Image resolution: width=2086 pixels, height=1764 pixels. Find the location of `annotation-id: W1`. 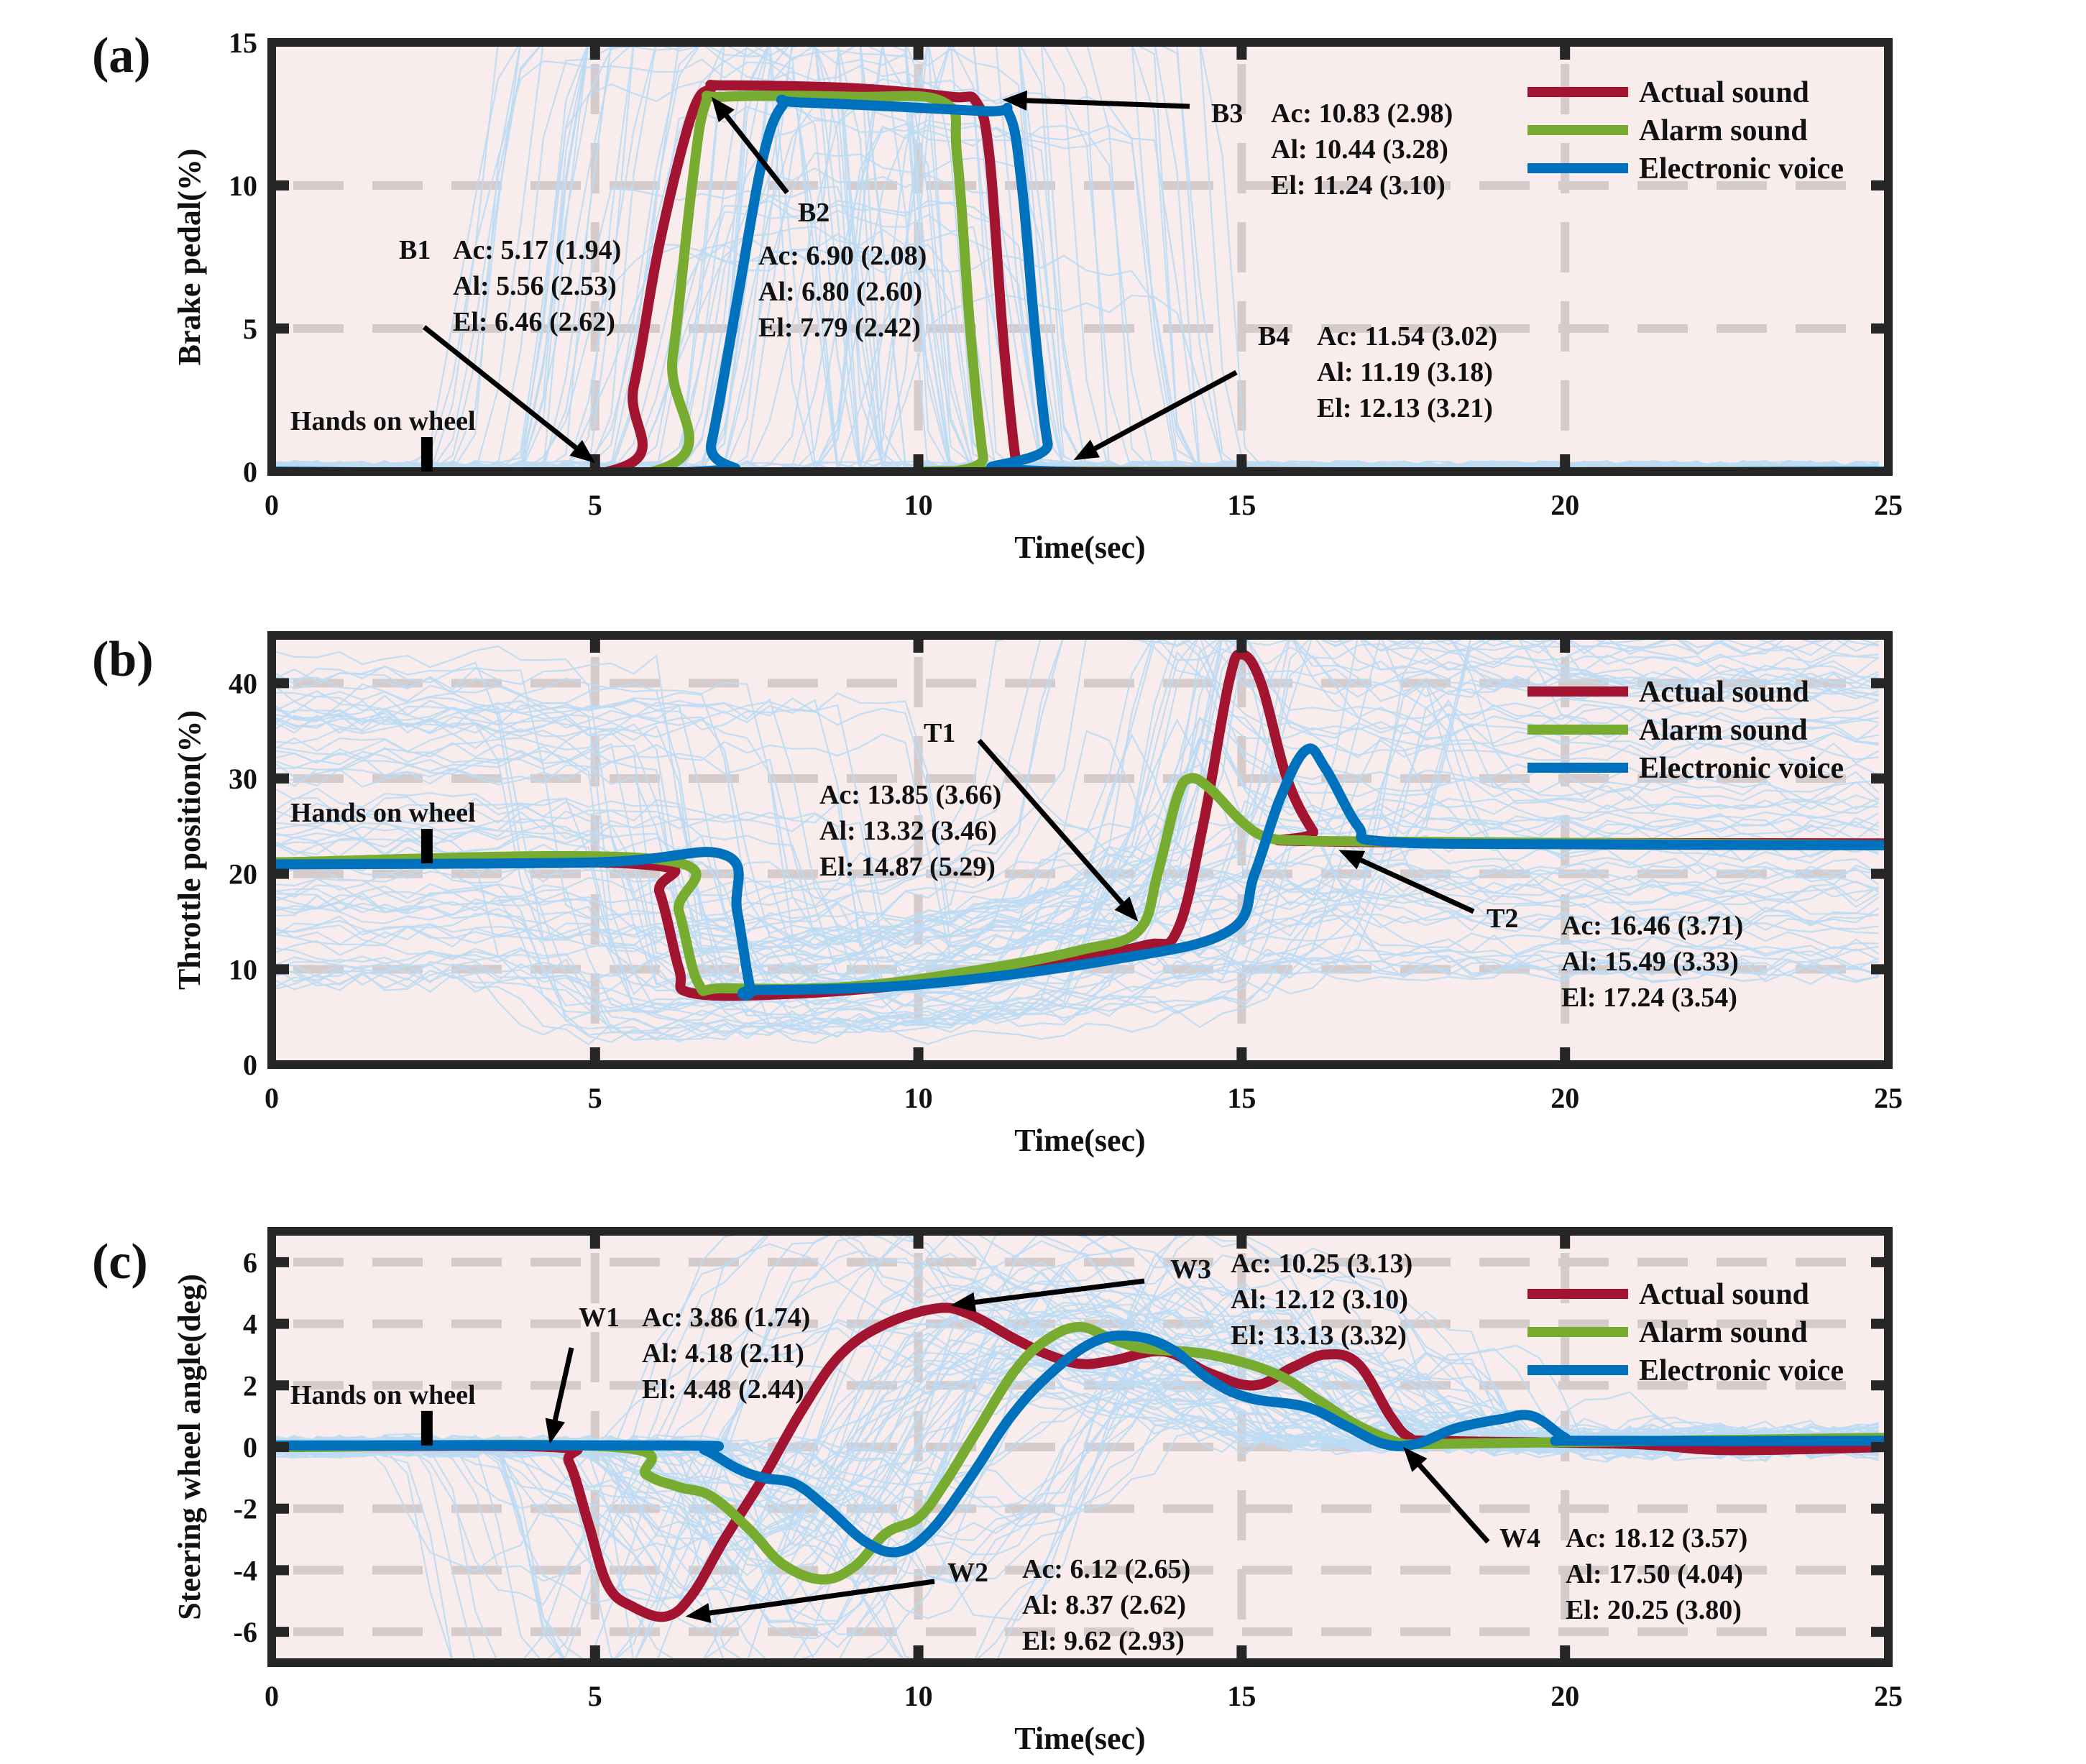

annotation-id: W1 is located at coordinates (599, 1318).